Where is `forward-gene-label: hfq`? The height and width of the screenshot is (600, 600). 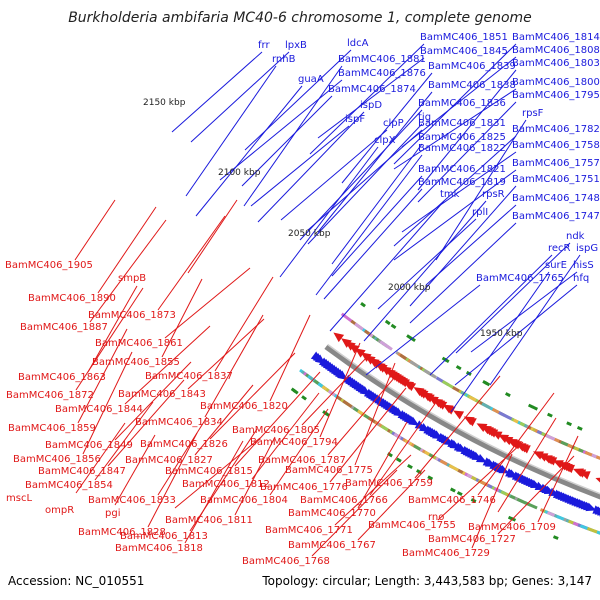
forward-gene-label: hfq is located at coordinates (581, 278).